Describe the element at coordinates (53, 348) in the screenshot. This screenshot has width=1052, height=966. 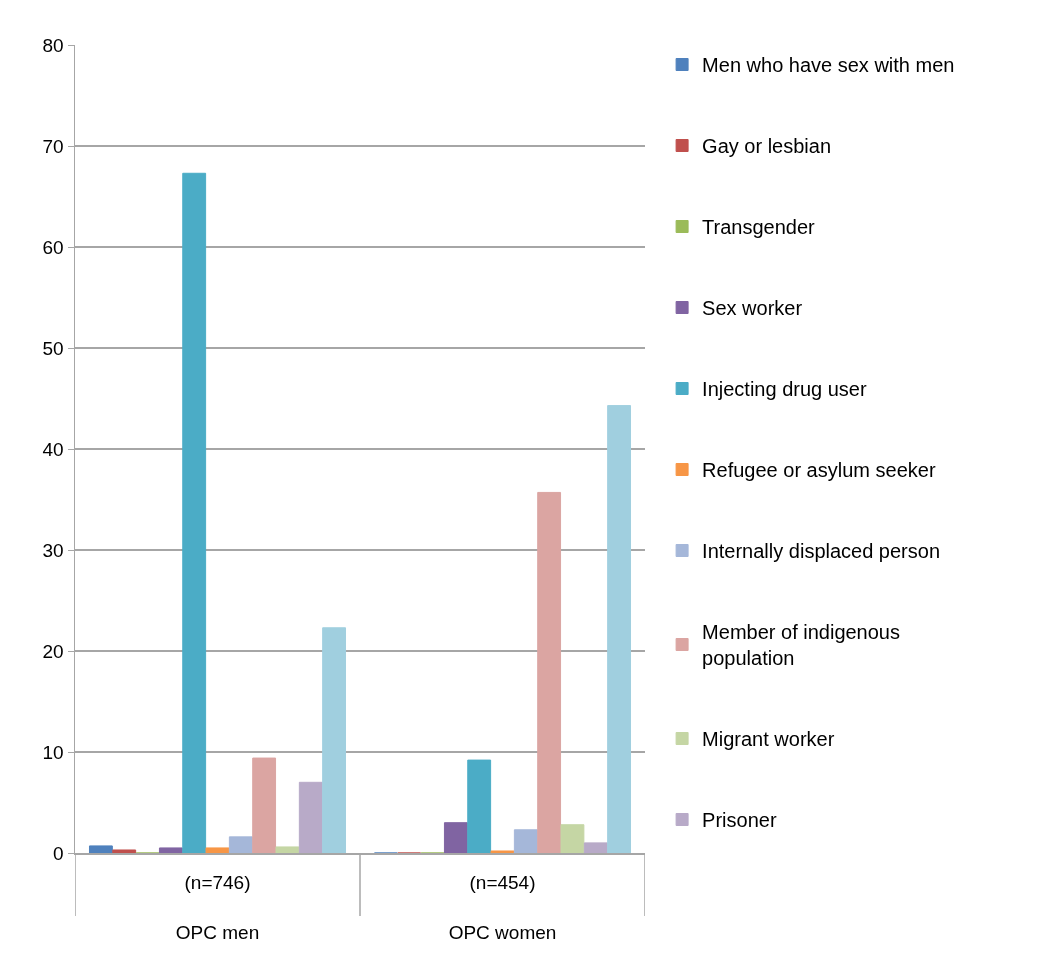
I see `y-tick-label: 50` at that location.